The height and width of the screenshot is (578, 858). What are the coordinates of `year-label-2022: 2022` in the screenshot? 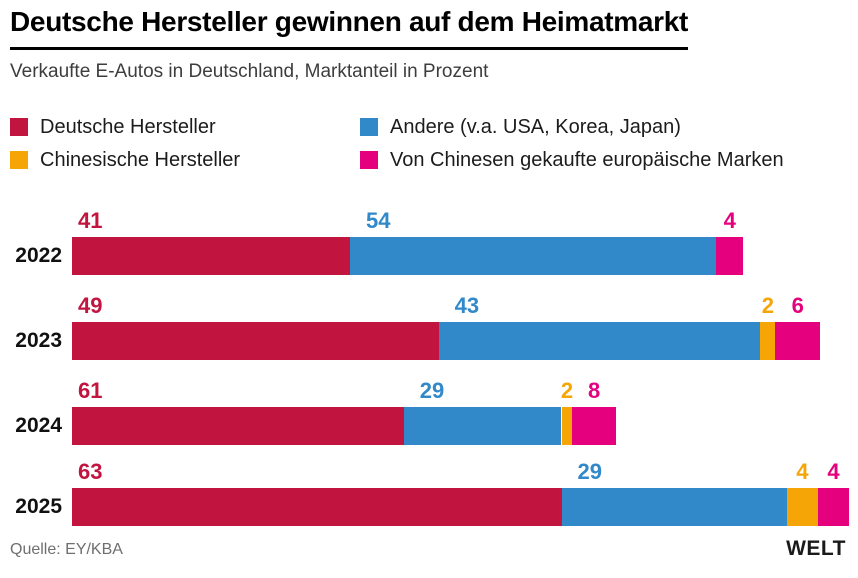 It's located at (38, 255).